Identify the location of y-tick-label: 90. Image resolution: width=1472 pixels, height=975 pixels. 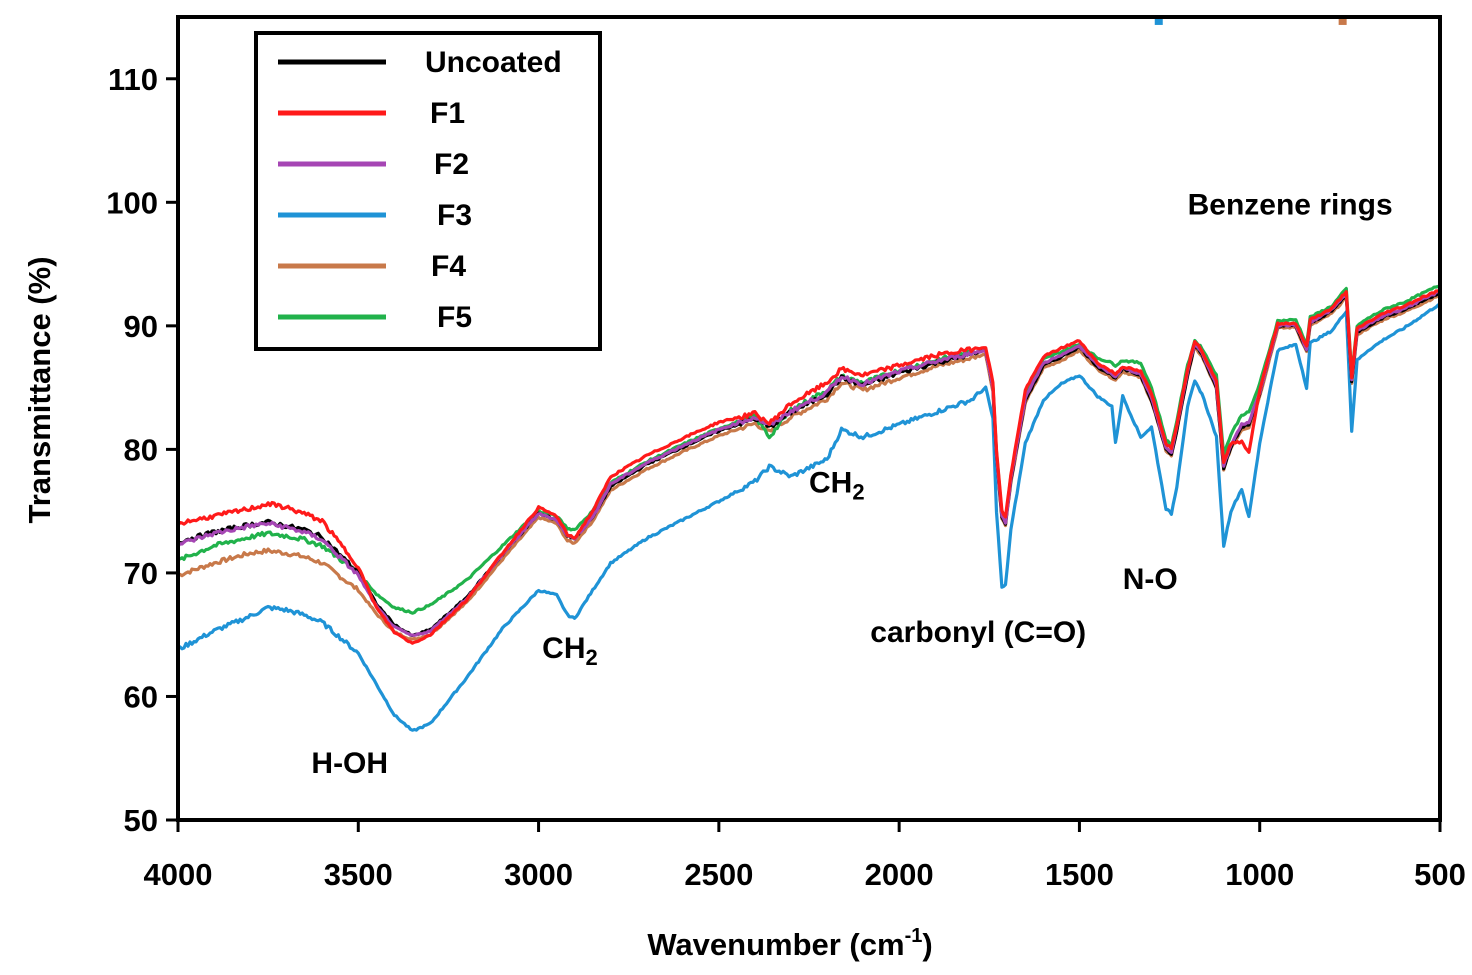
(141, 326).